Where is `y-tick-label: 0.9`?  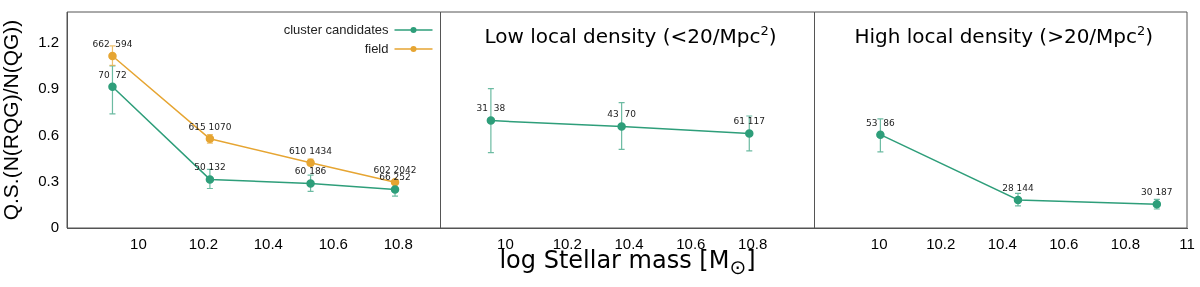
y-tick-label: 0.9 is located at coordinates (48, 88).